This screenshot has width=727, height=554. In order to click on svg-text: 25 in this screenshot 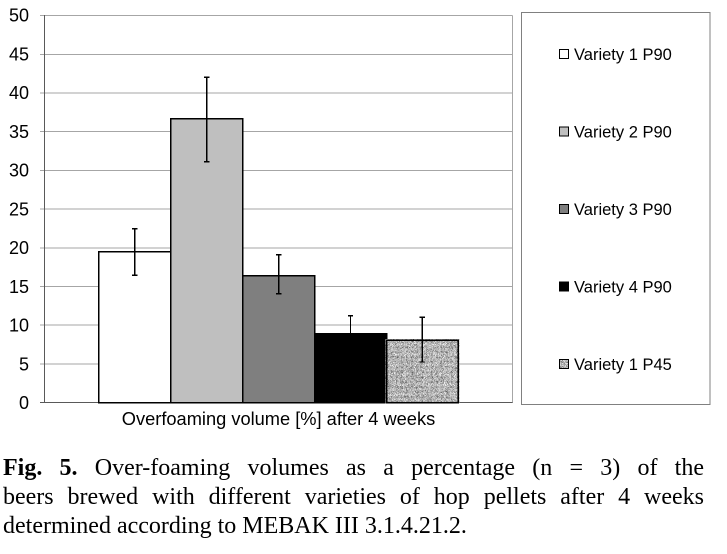, I will do `click(19, 209)`.